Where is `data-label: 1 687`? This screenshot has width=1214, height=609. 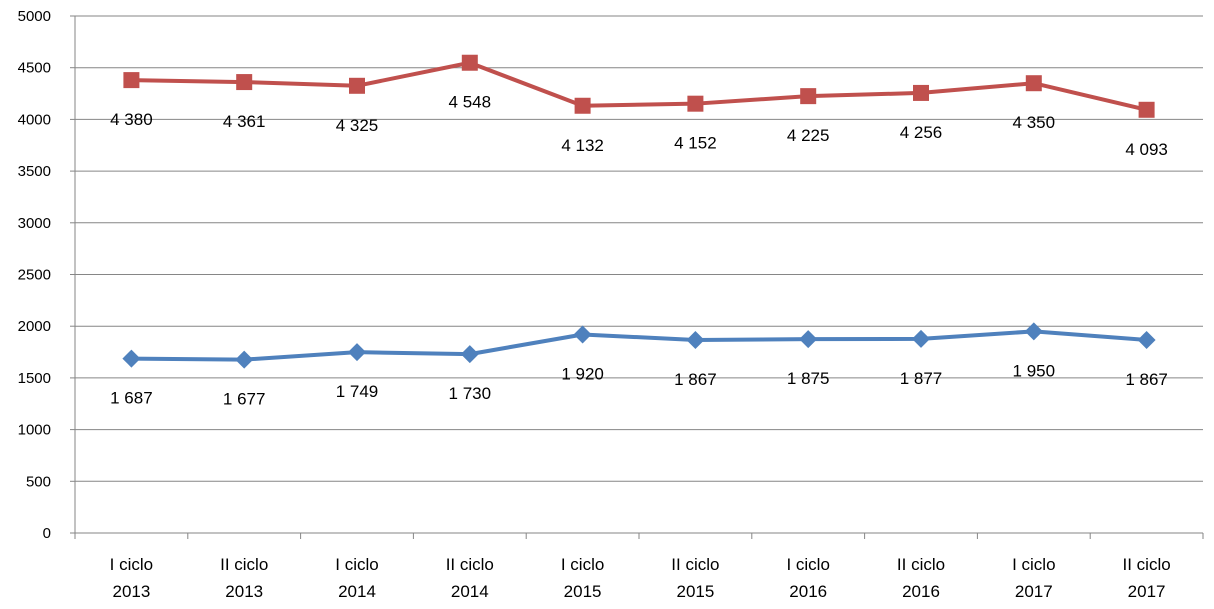 data-label: 1 687 is located at coordinates (131, 398).